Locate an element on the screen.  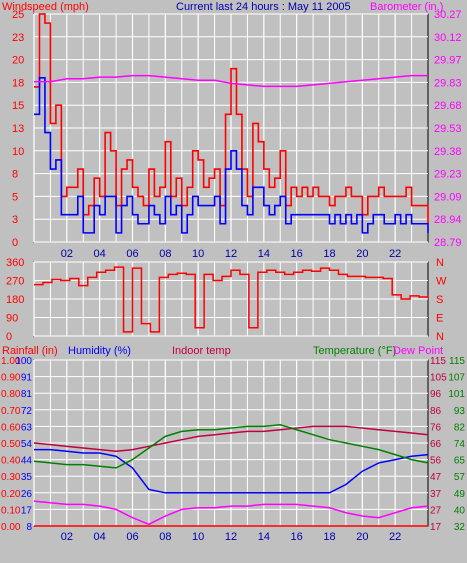
humidity-y-tick-label: 72 is located at coordinates (27, 411).